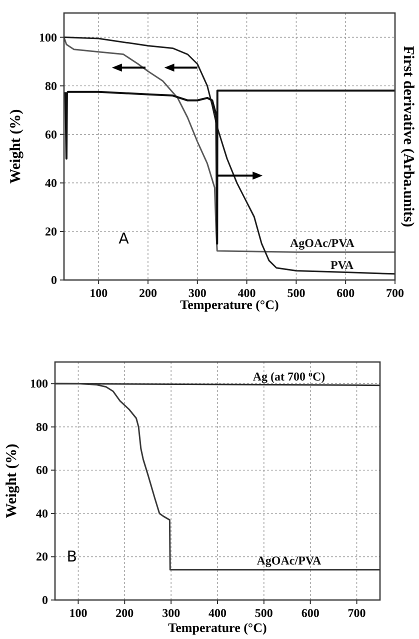 This screenshot has width=419, height=639. I want to click on series-label: Ag (at 700 $^{o}$C), so click(289, 376).